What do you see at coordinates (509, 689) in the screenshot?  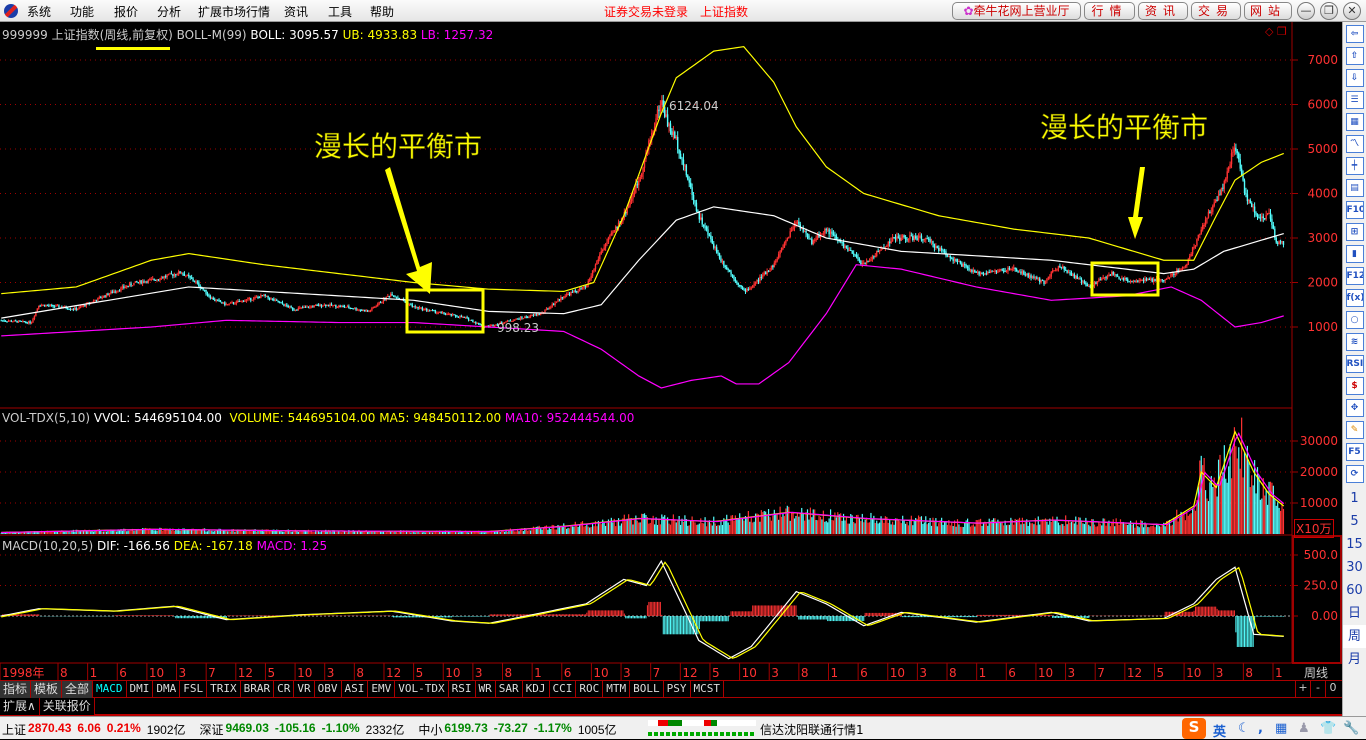 I see `tab-sar: SAR` at bounding box center [509, 689].